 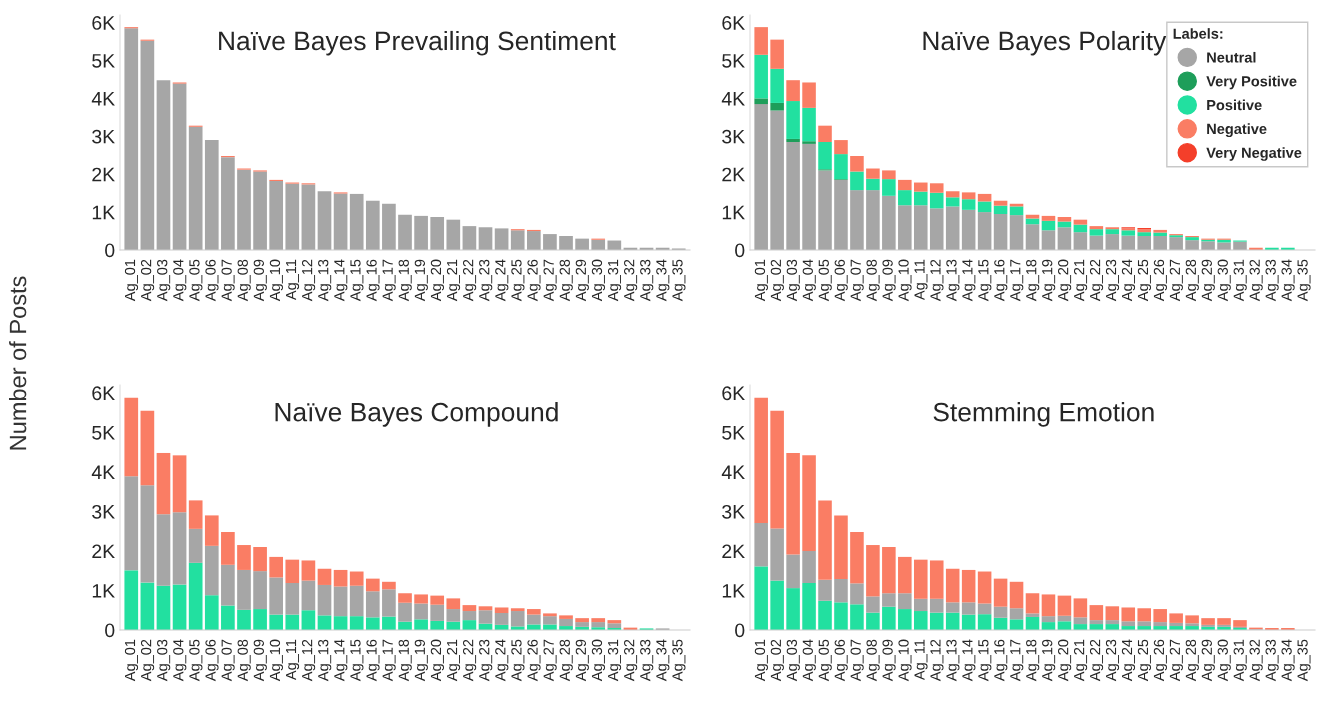 What do you see at coordinates (212, 660) in the screenshot?
I see `x-tick-label: Ag_06` at bounding box center [212, 660].